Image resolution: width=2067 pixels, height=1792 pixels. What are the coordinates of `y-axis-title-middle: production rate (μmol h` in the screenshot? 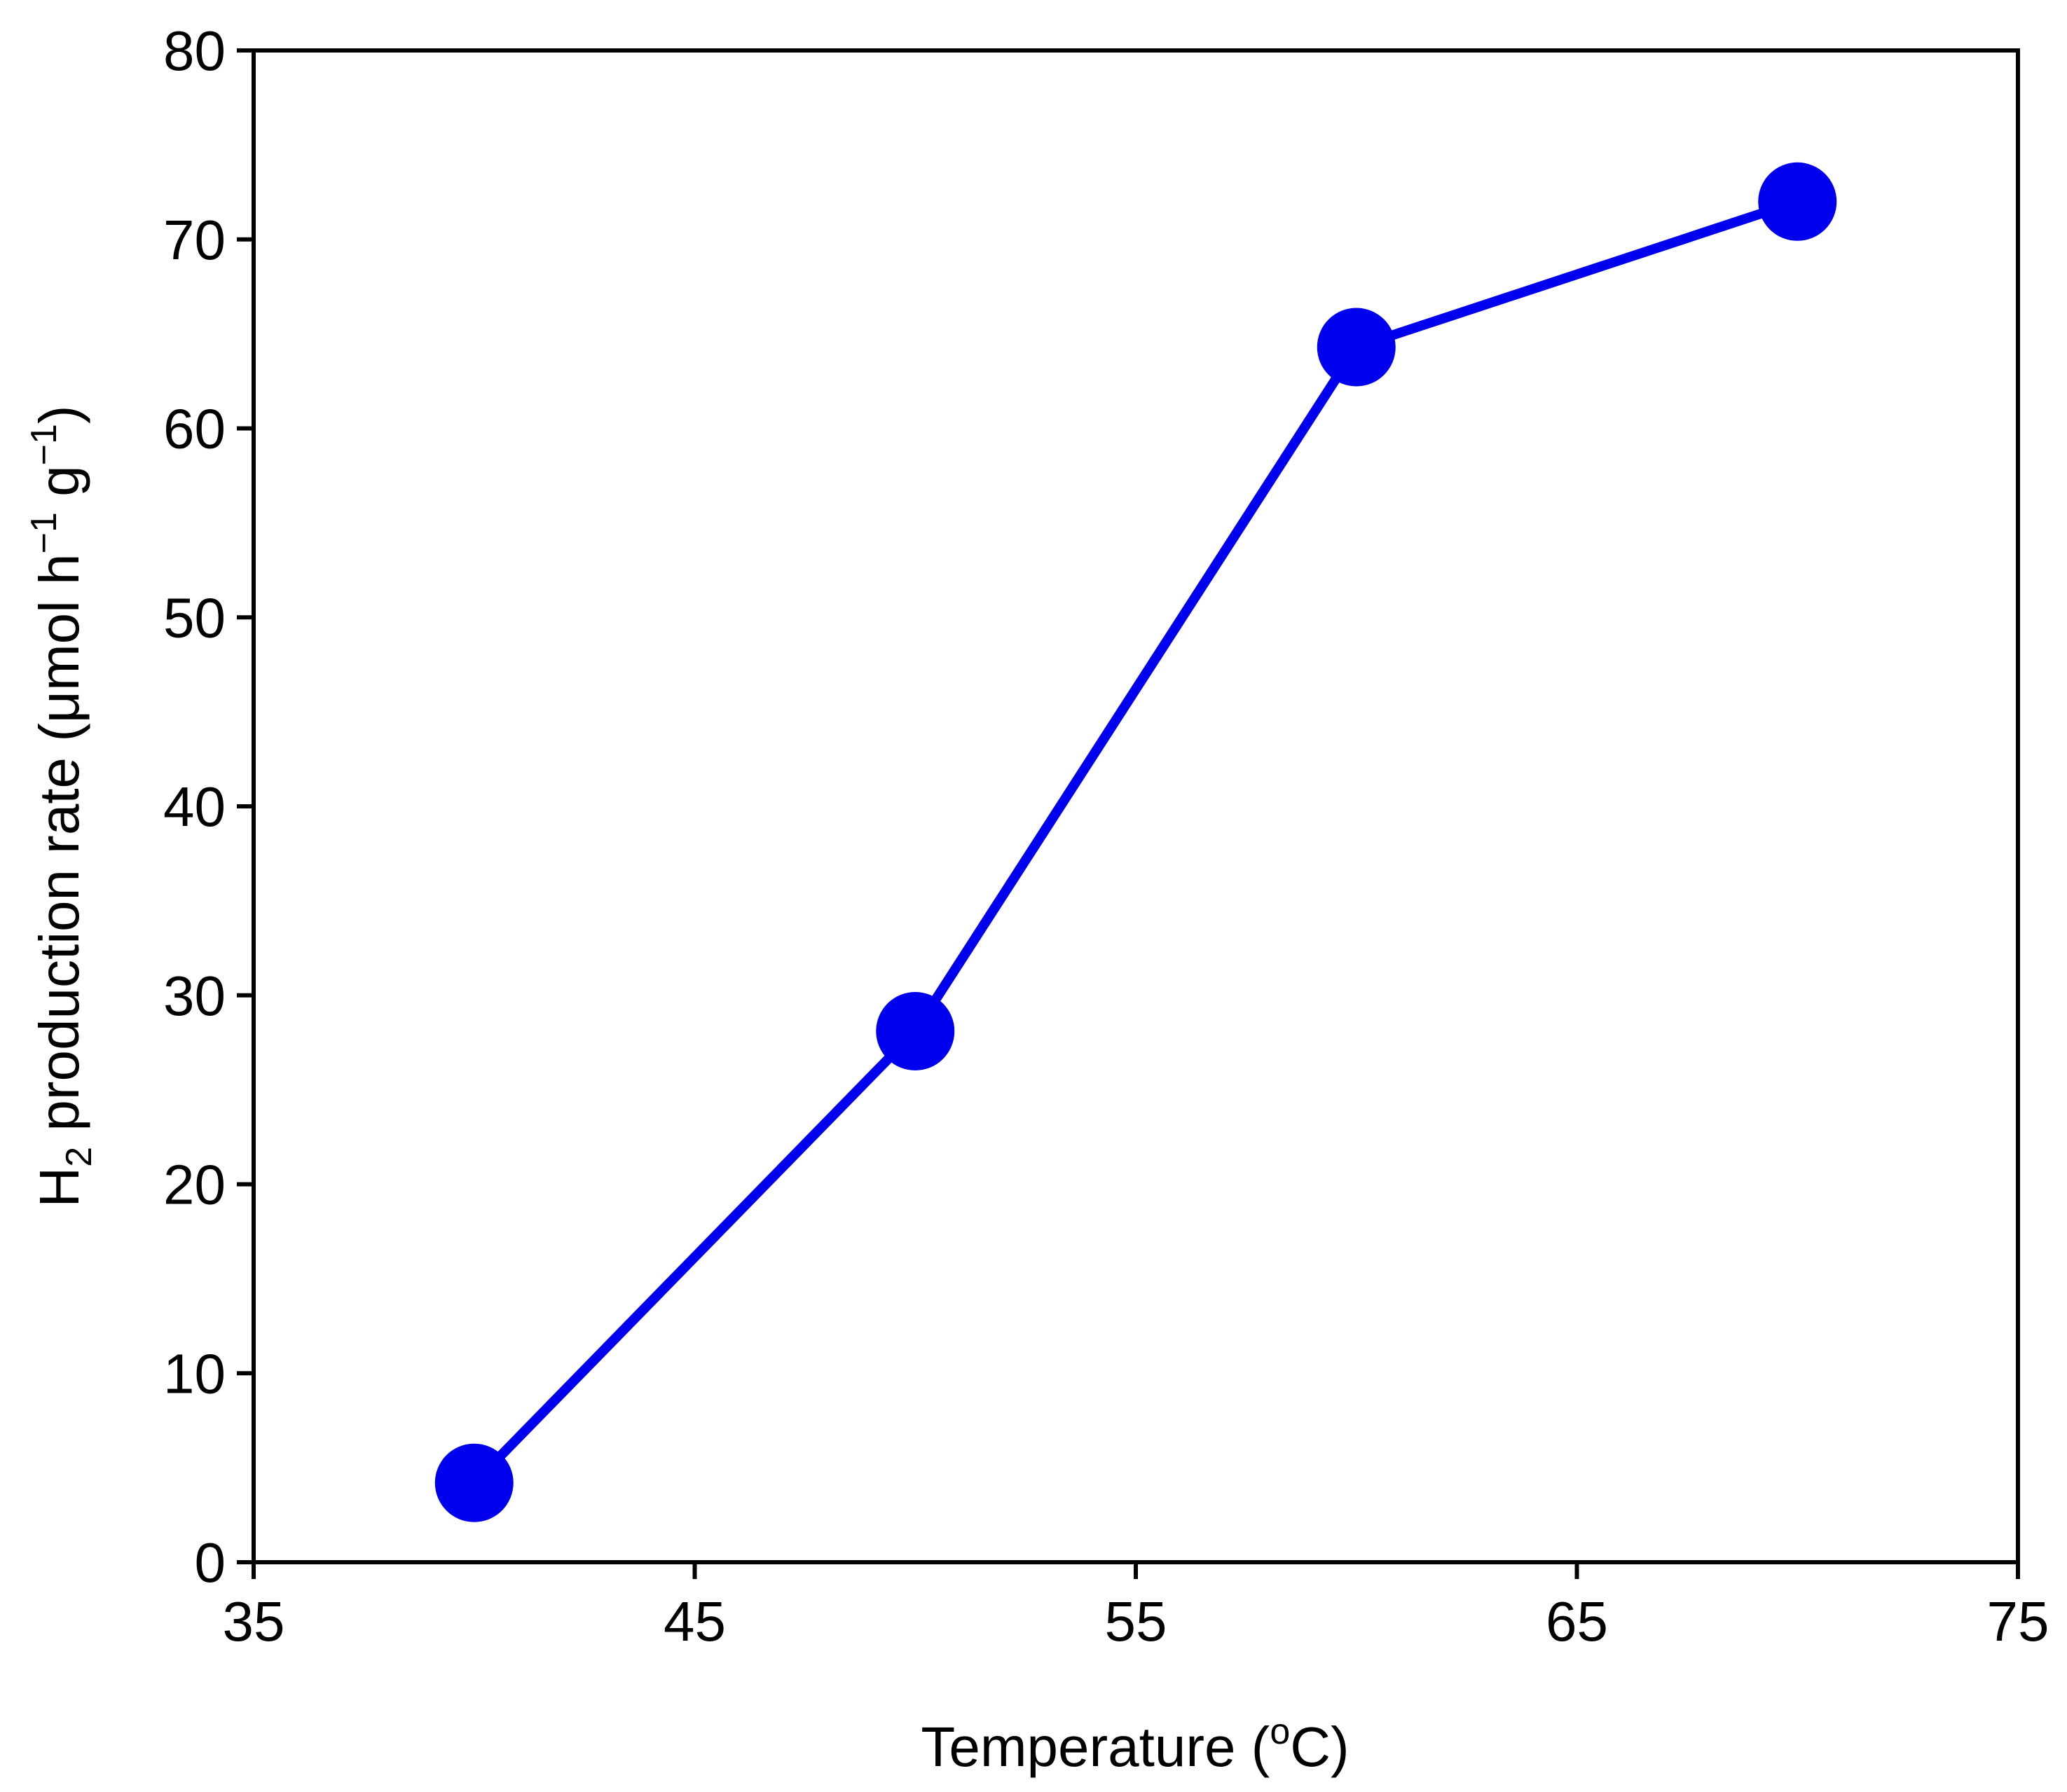 It's located at (59, 849).